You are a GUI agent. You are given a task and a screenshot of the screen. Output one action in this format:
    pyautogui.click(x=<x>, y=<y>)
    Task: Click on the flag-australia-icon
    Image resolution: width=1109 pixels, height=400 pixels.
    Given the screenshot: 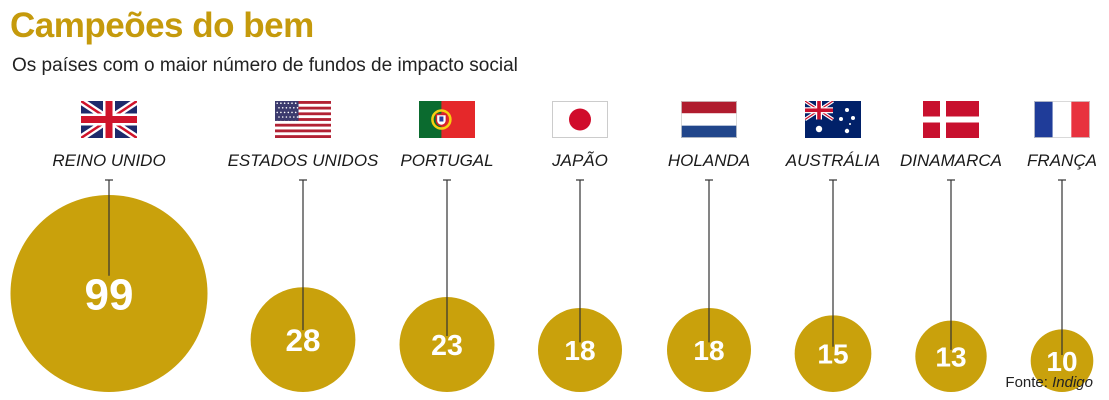 What is the action you would take?
    pyautogui.click(x=833, y=119)
    